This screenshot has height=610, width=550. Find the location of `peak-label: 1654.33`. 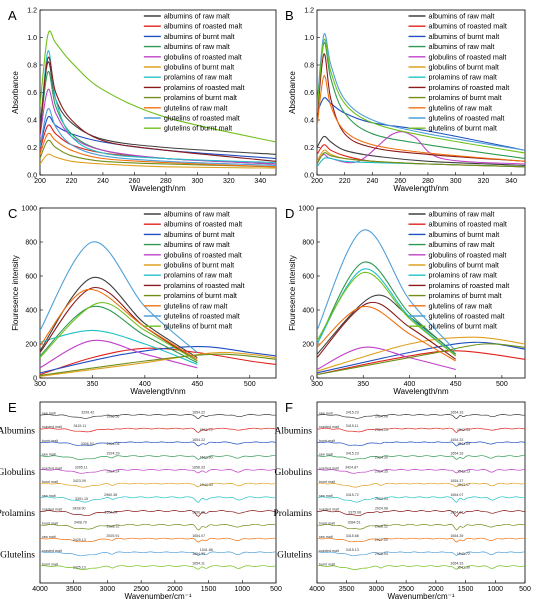

peak-label: 1654.33 is located at coordinates (456, 412).